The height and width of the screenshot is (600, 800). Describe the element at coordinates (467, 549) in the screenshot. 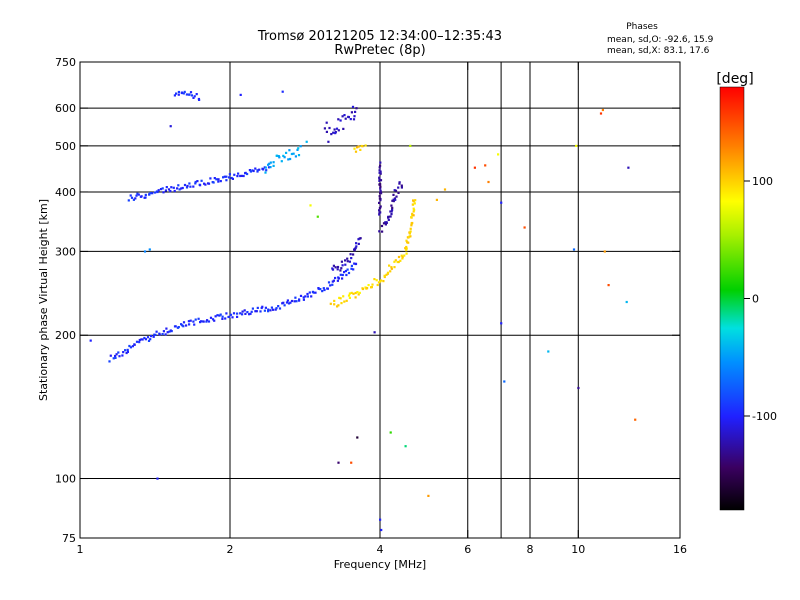

I see `x-tick-label: 6` at that location.